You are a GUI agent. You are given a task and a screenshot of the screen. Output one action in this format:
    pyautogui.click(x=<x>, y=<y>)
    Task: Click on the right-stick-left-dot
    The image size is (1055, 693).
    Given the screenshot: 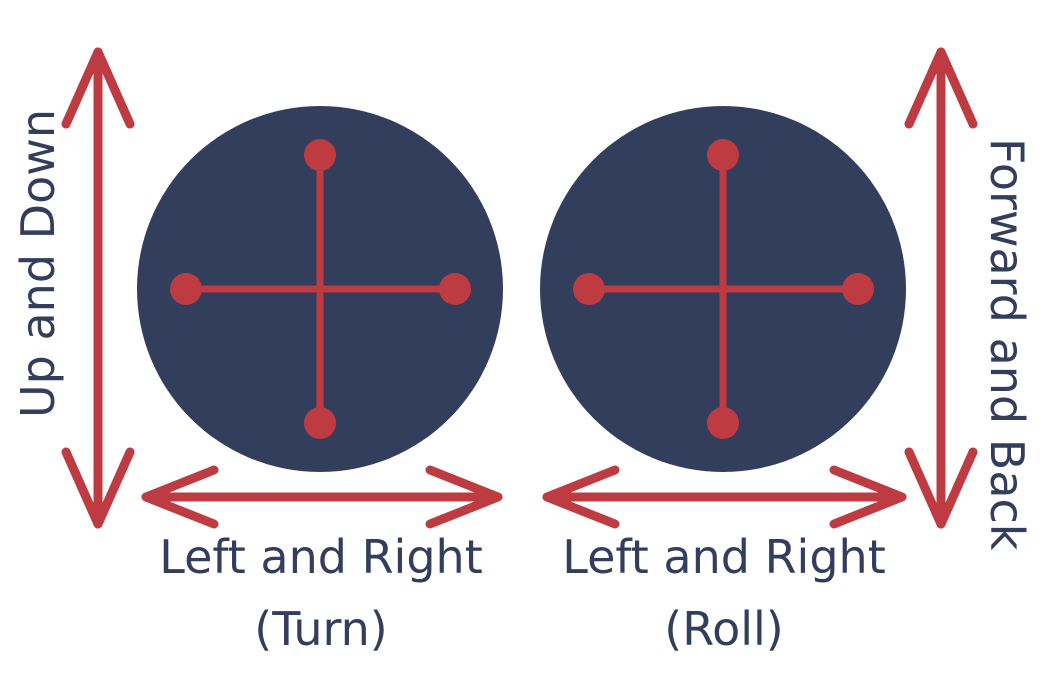 What is the action you would take?
    pyautogui.click(x=589, y=289)
    